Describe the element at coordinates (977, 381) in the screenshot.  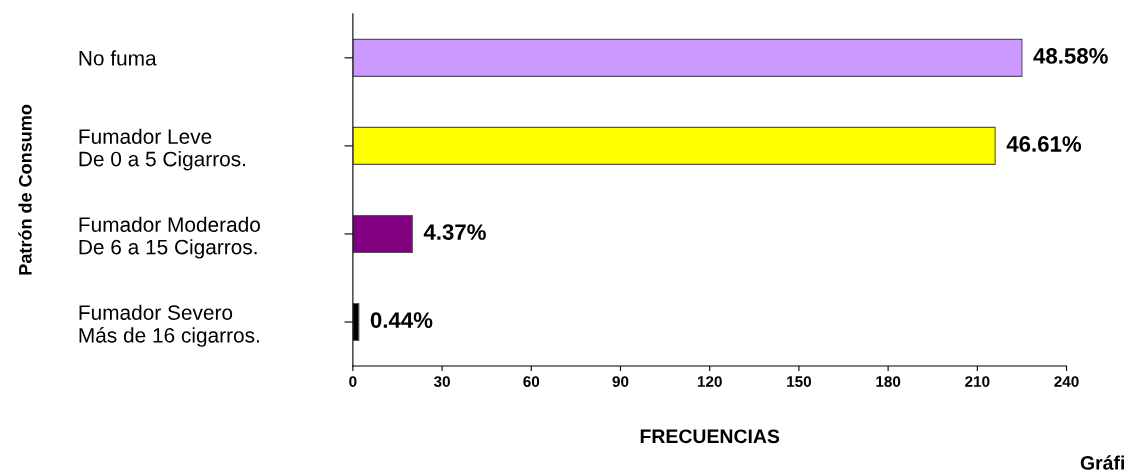
I see `x-tick-label: 210` at that location.